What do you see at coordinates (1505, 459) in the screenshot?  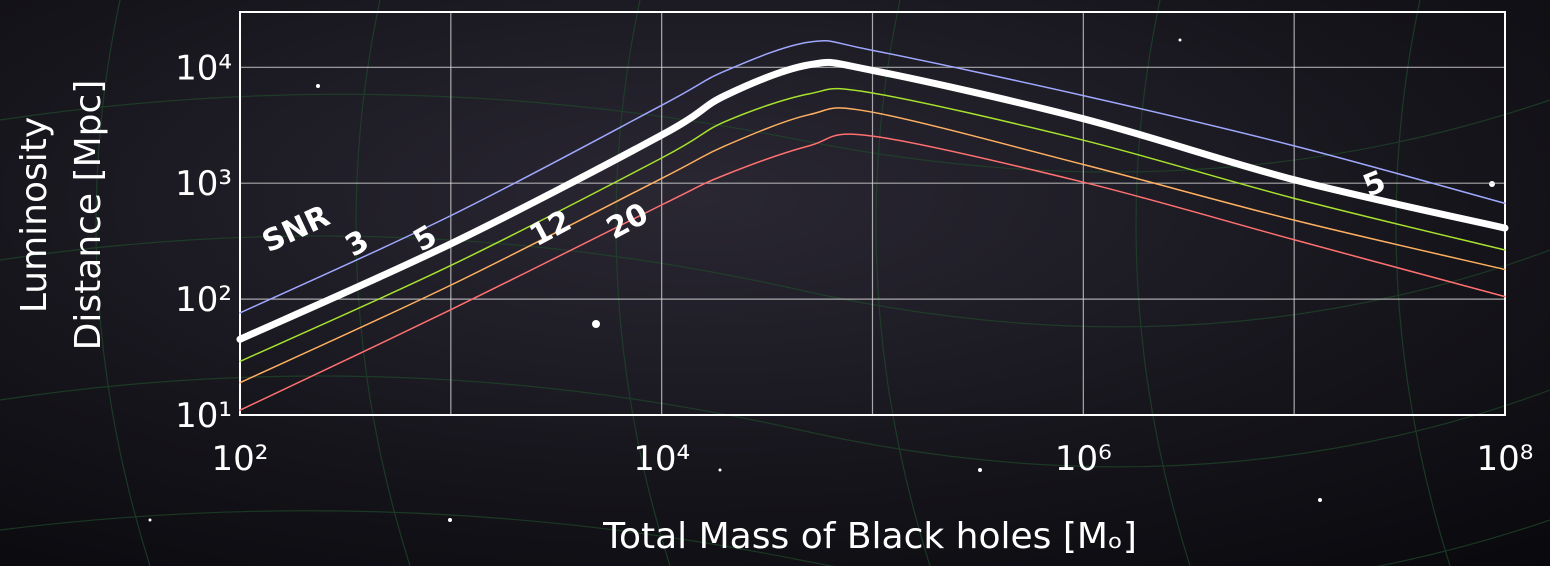 I see `x-tick-label: 10⁸` at bounding box center [1505, 459].